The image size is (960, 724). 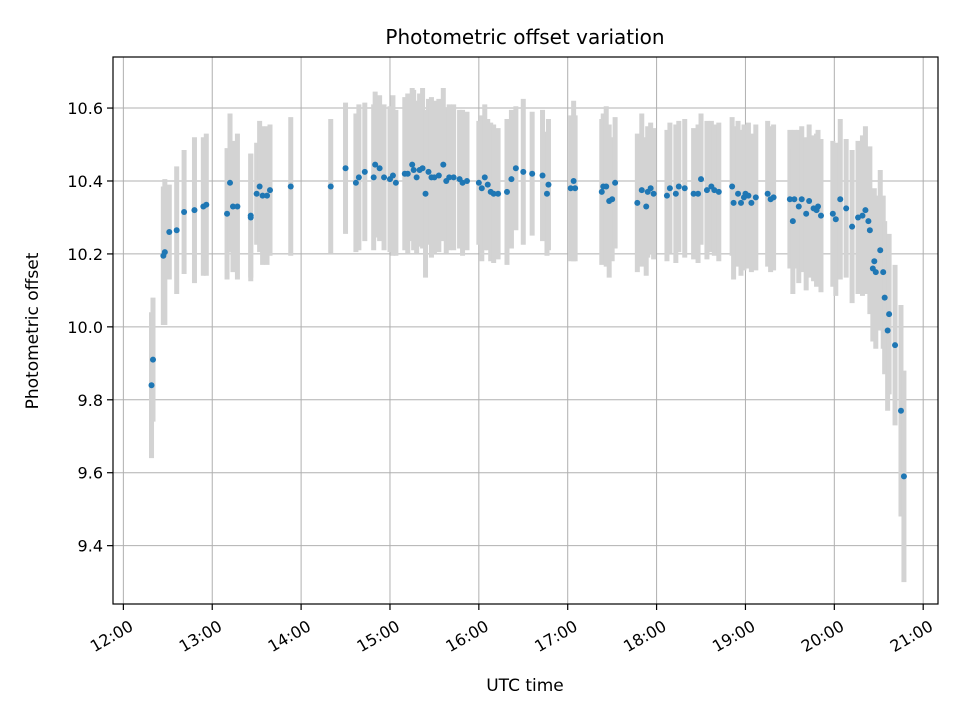 I want to click on x-axis-label: UTC time, so click(x=525, y=686).